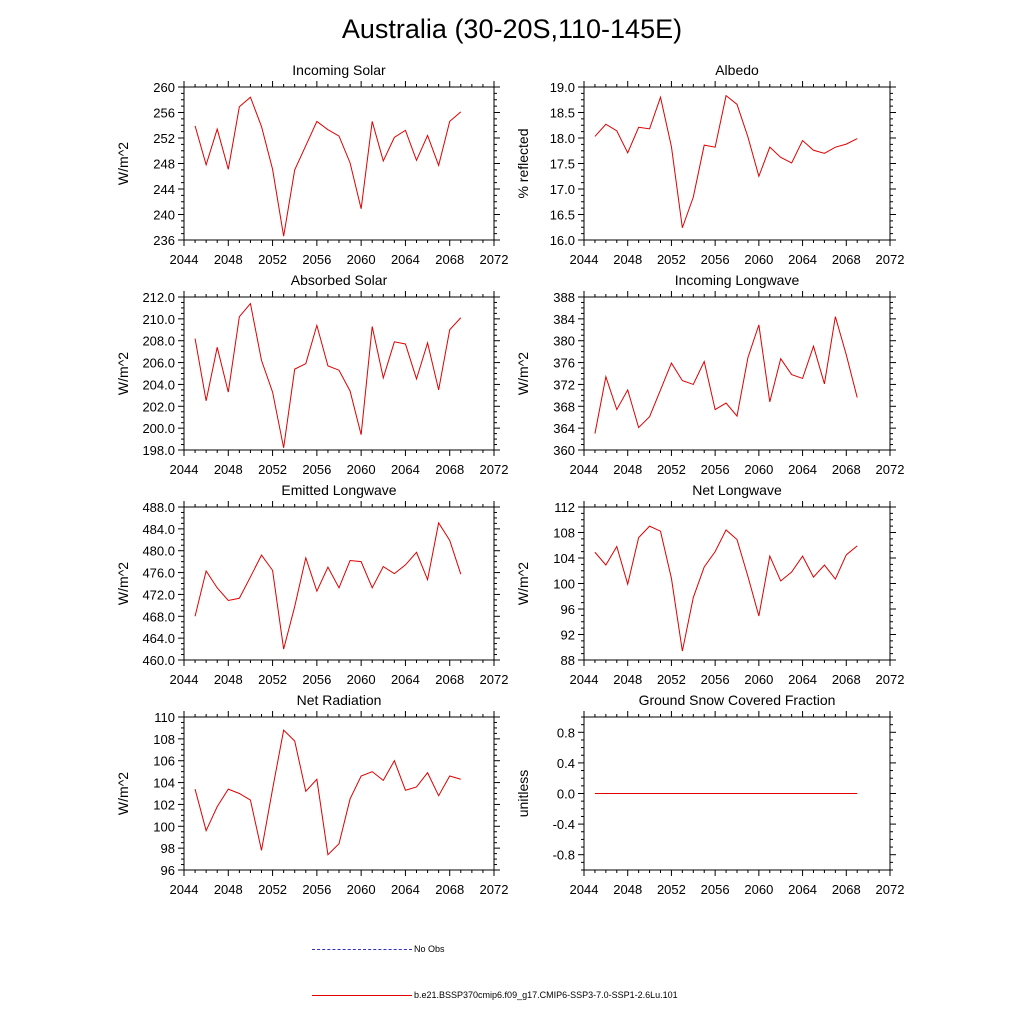 The image size is (1024, 1024). Describe the element at coordinates (158, 428) in the screenshot. I see `y-tick-label: 200.0` at that location.